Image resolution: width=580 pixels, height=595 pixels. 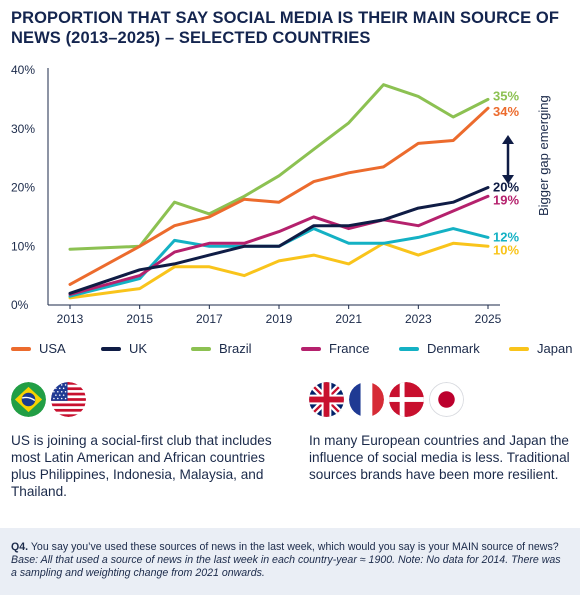 I want to click on end-label-usa: 34%, so click(x=506, y=111).